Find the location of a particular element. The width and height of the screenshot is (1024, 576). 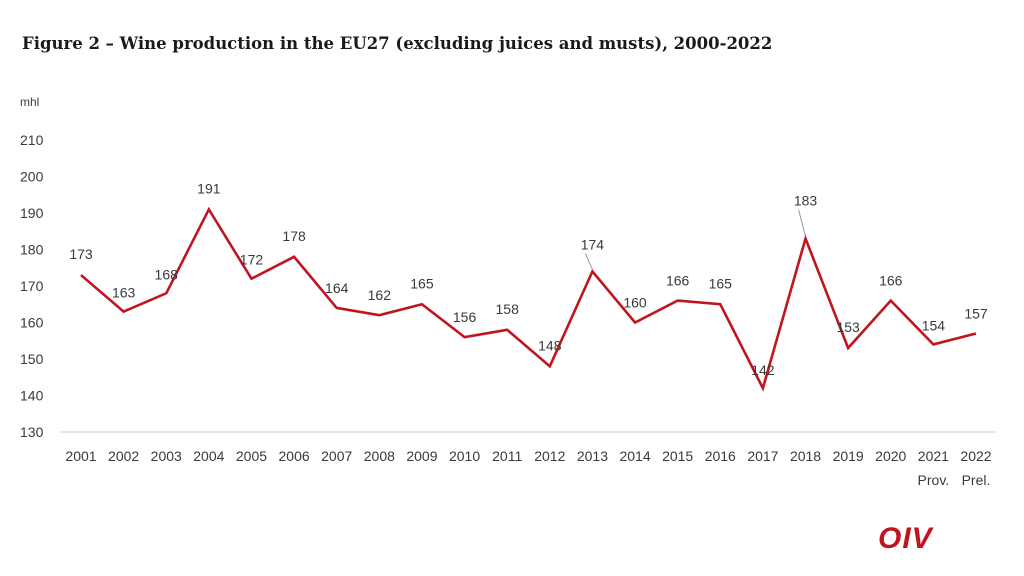

x-tick-label: 2009 is located at coordinates (421, 456).